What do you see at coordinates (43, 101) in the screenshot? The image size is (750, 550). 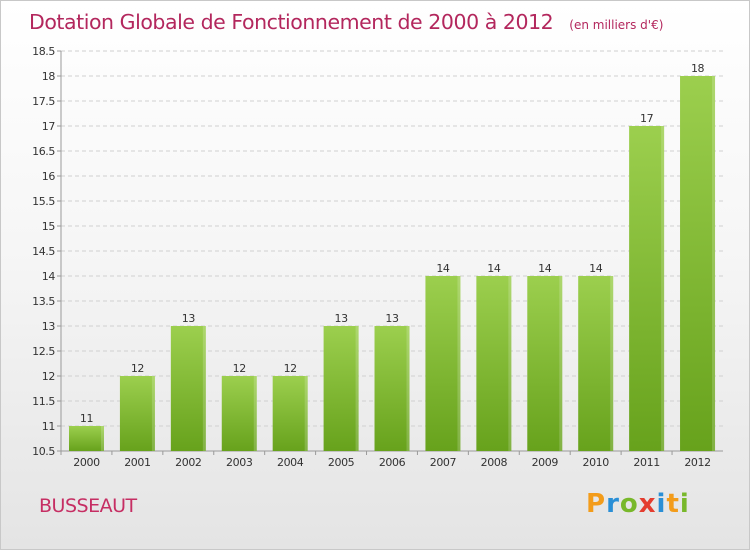 I see `y-tick-label: 17.5` at bounding box center [43, 101].